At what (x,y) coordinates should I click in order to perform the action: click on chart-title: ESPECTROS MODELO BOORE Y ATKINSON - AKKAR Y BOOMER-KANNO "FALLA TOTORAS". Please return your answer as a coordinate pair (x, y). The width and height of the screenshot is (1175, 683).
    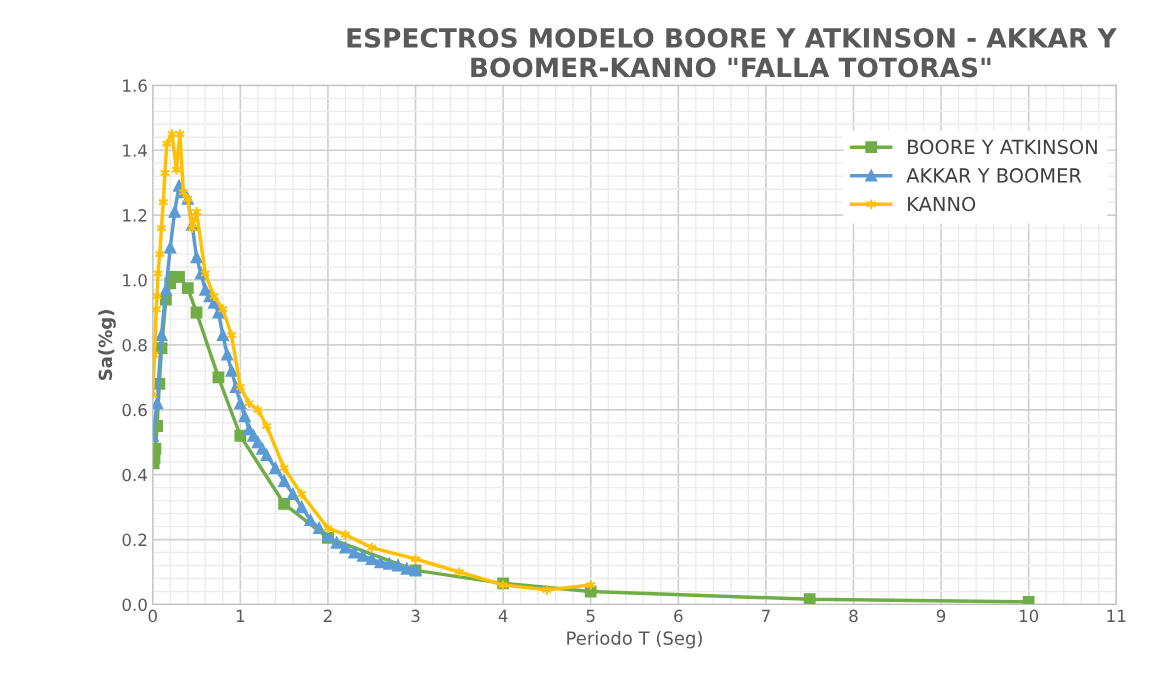
    Looking at the image, I should click on (732, 52).